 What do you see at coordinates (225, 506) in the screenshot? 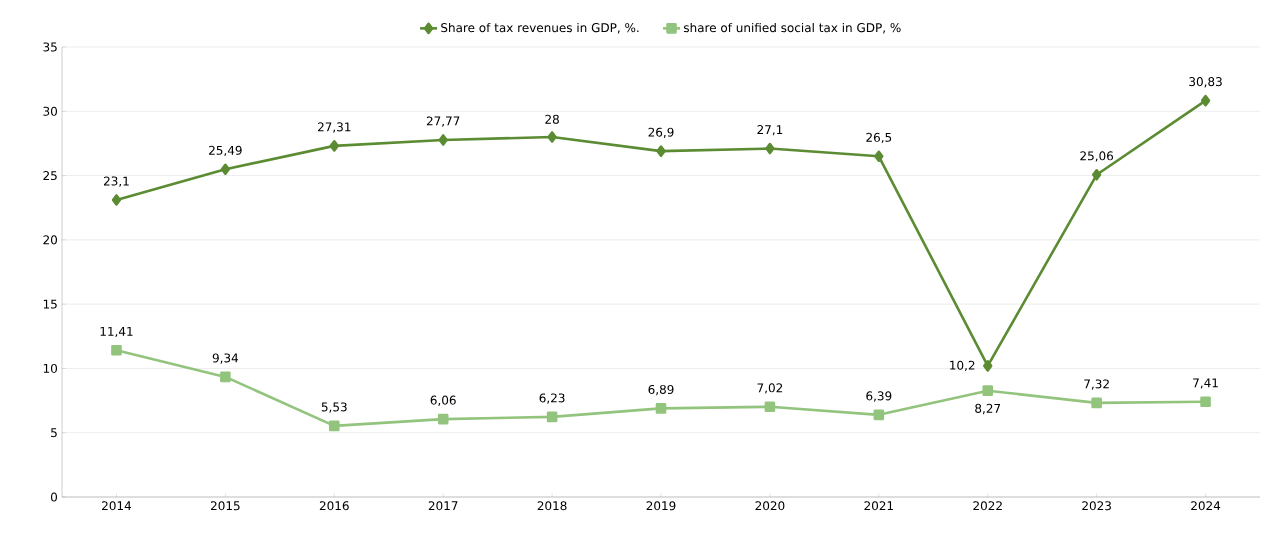
I see `x-tick-label: 2015` at bounding box center [225, 506].